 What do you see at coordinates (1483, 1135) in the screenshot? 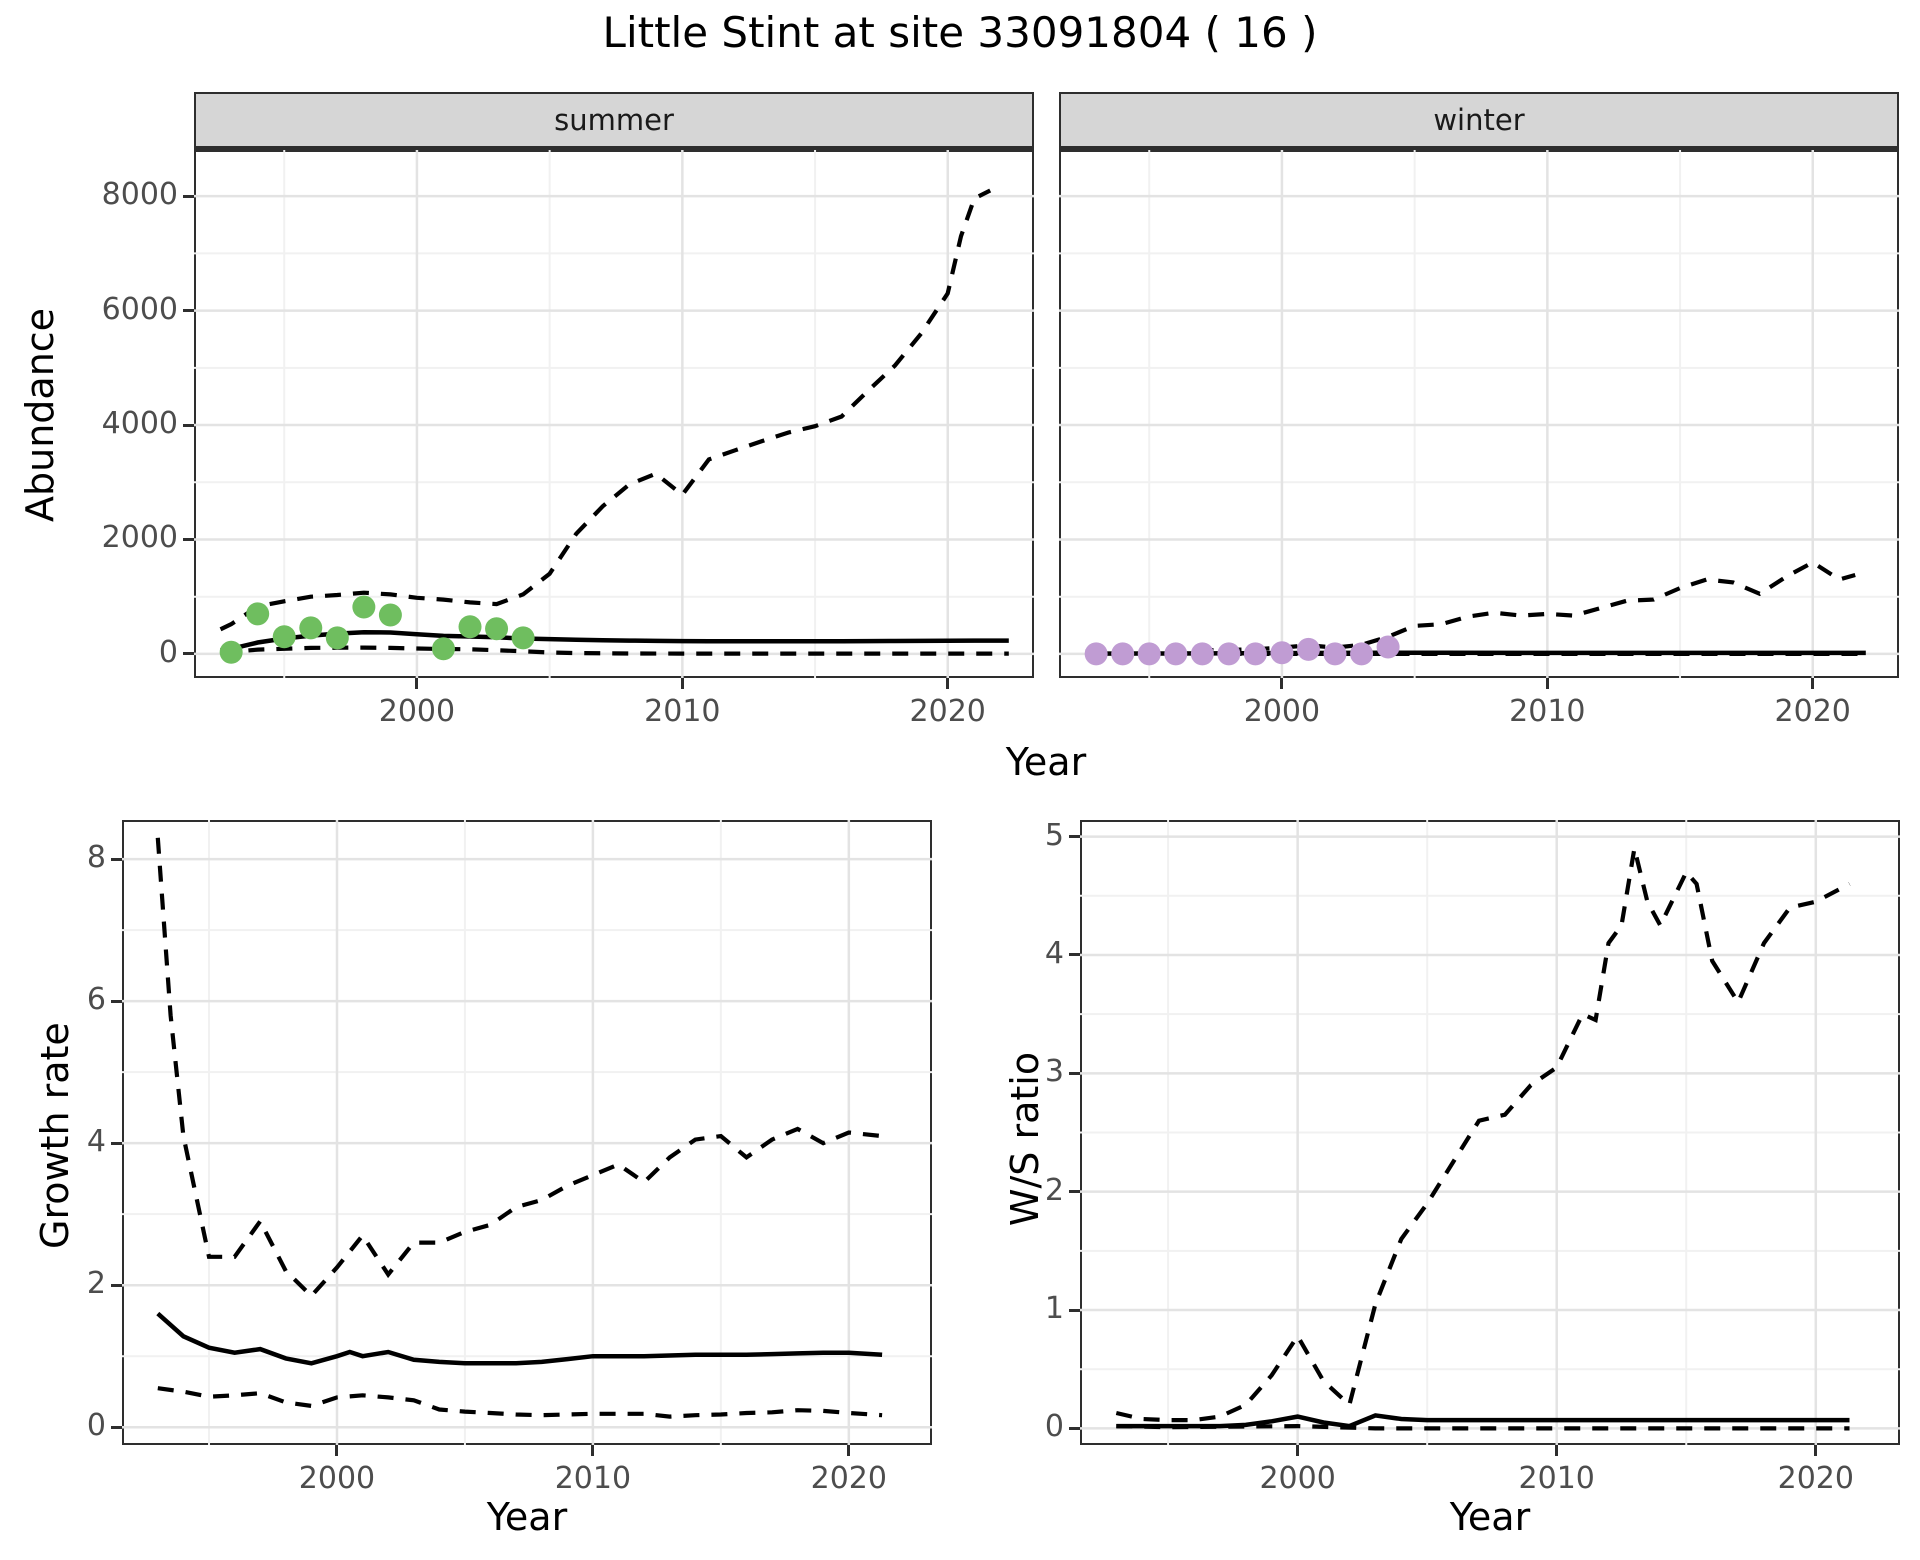
I see `ws-ratio-upper_ci-line` at bounding box center [1483, 1135].